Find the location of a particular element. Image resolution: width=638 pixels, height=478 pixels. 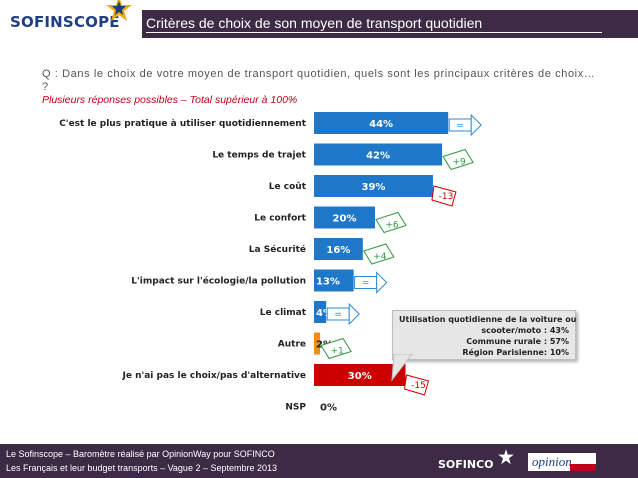

category-label: L'impact sur l'écologie/la pollution is located at coordinates (218, 281).